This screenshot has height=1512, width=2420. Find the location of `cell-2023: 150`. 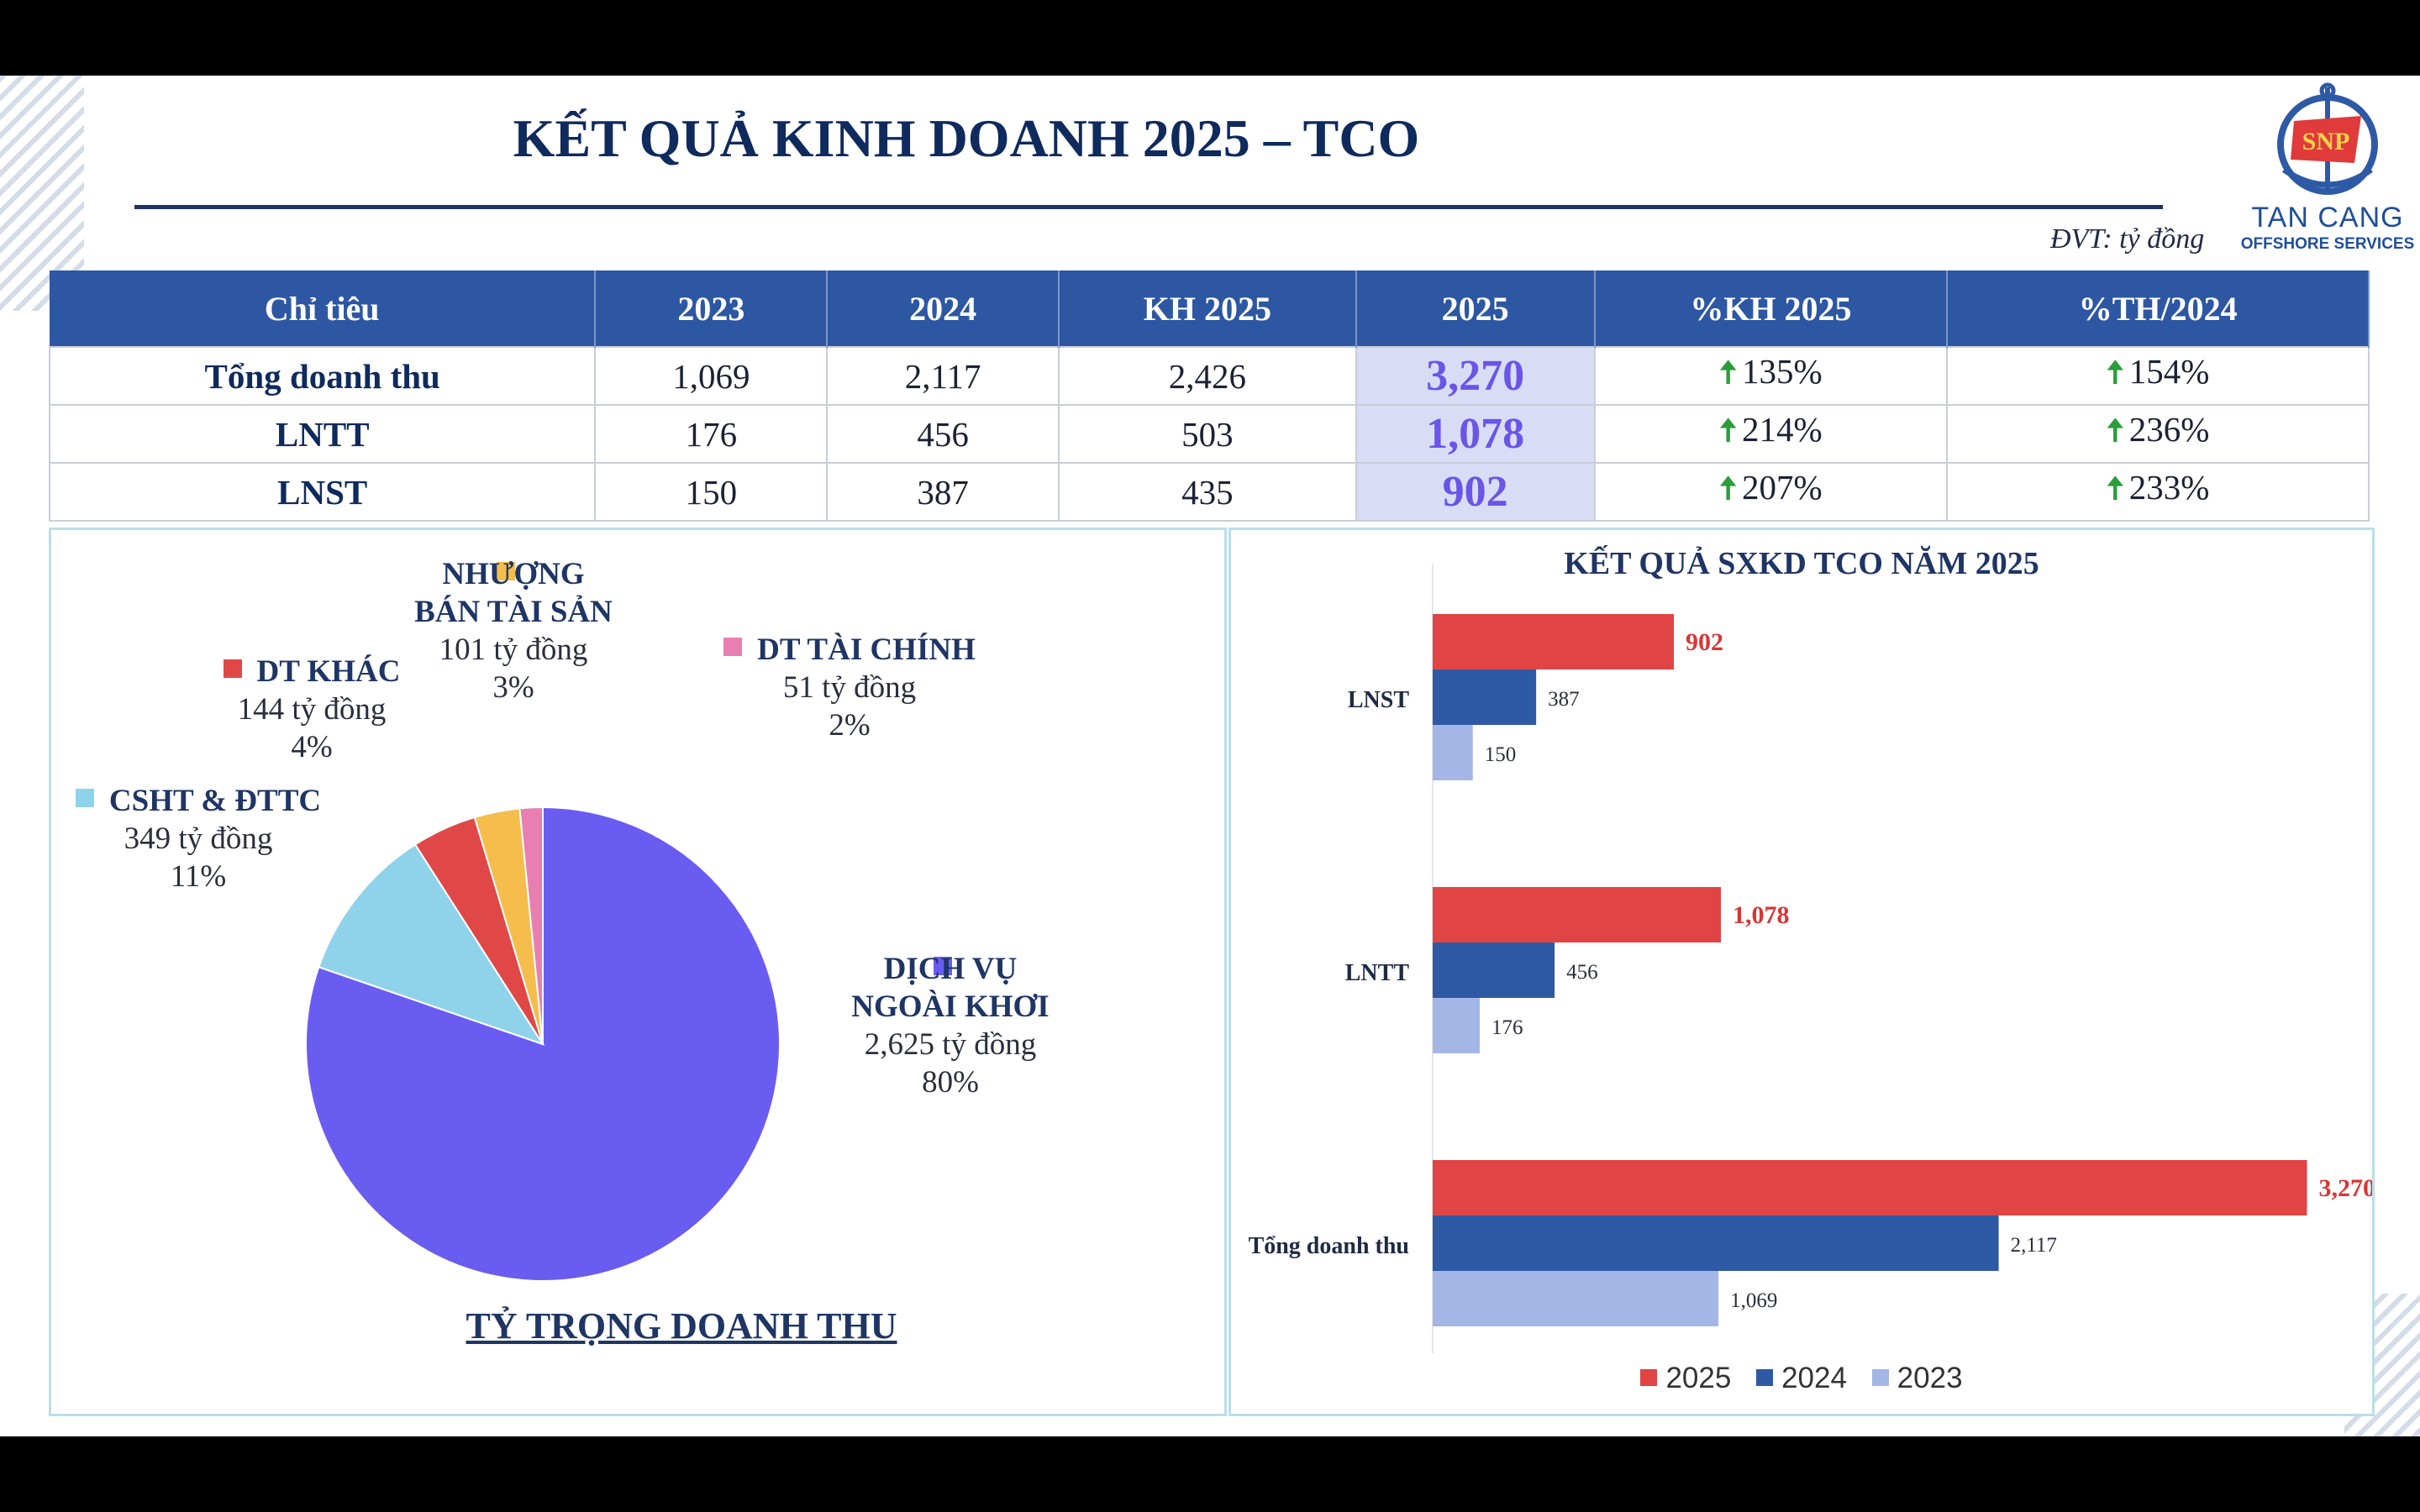

cell-2023: 150 is located at coordinates (711, 492).